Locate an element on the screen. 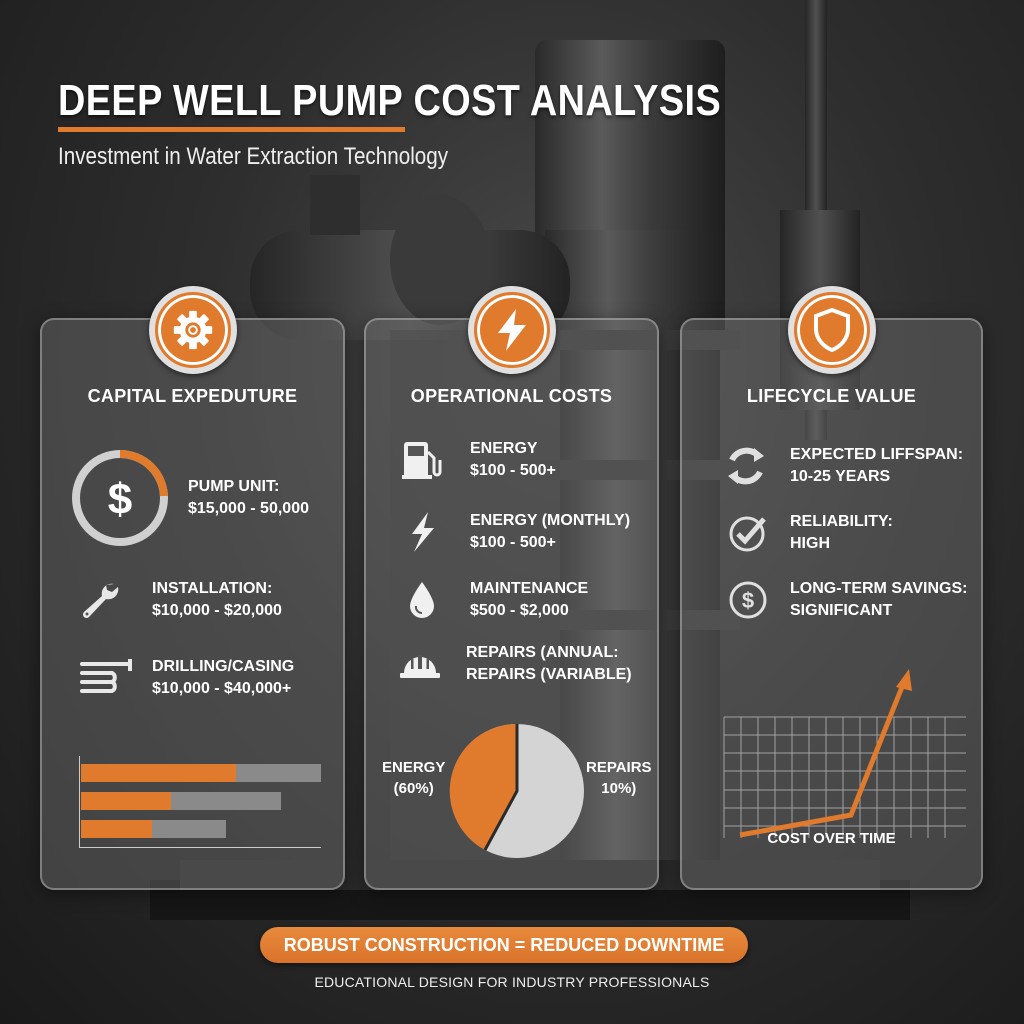  dollar-ring-icon: $ is located at coordinates (120, 498).